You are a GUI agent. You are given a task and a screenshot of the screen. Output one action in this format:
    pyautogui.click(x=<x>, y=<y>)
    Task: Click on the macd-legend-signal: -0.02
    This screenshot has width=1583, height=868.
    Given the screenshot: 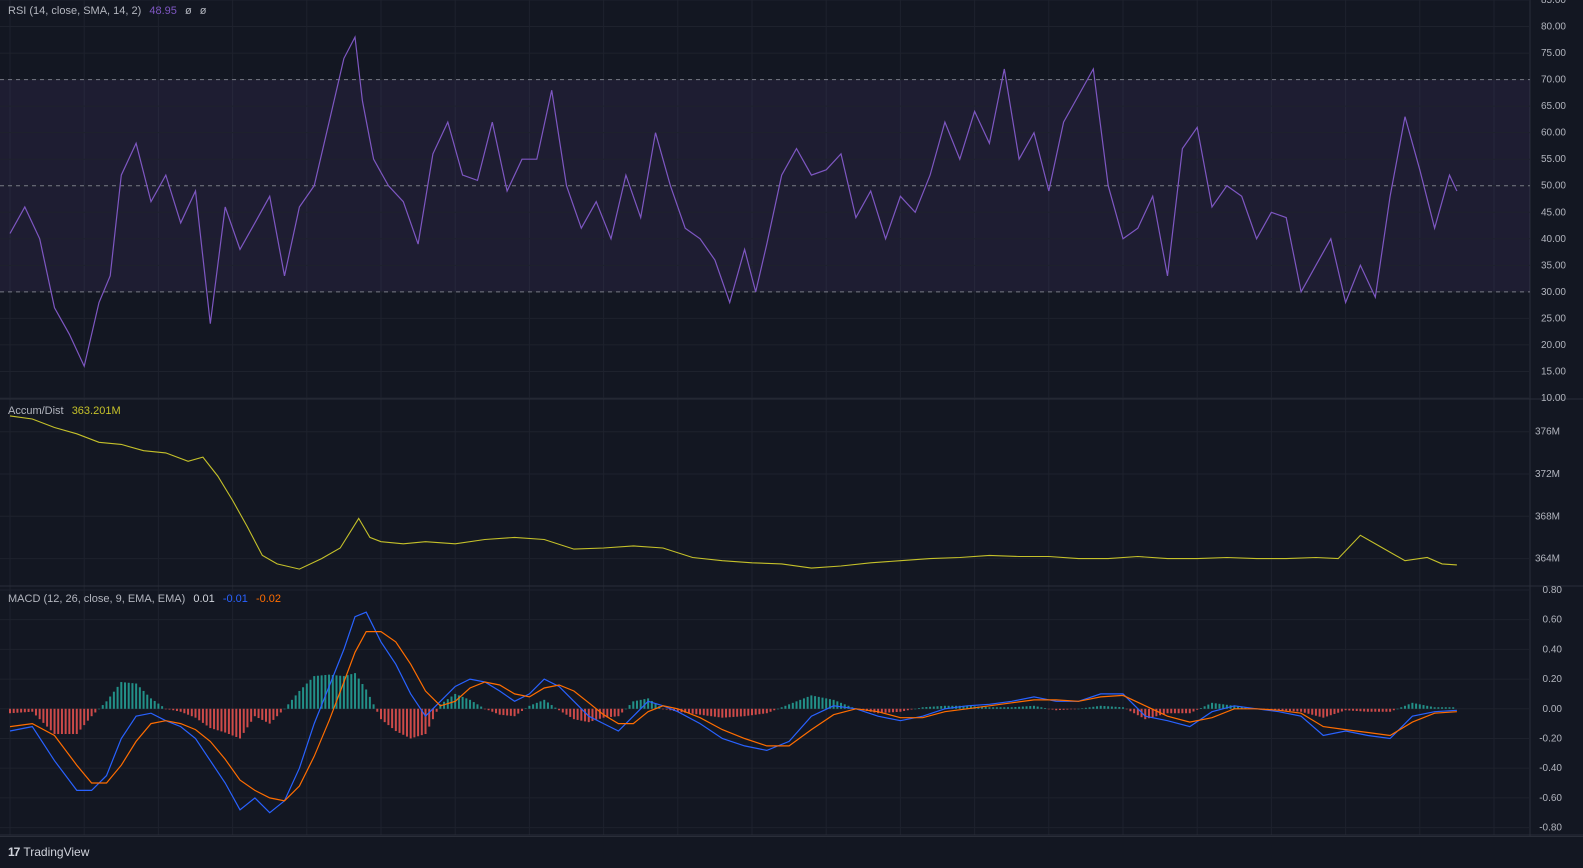 What is the action you would take?
    pyautogui.click(x=268, y=599)
    